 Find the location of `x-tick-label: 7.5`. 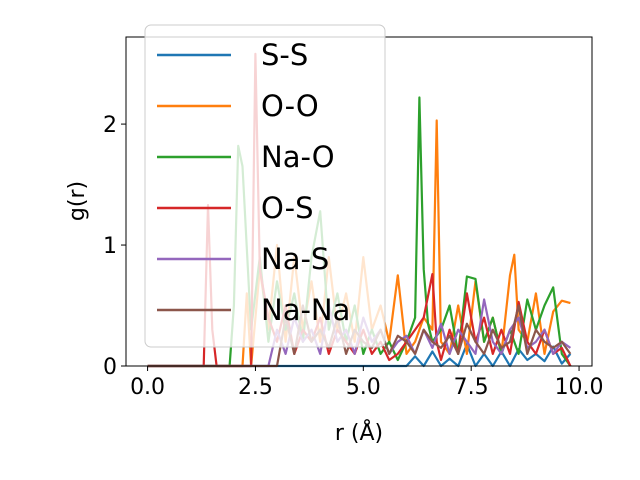

x-tick-label: 7.5 is located at coordinates (471, 387).